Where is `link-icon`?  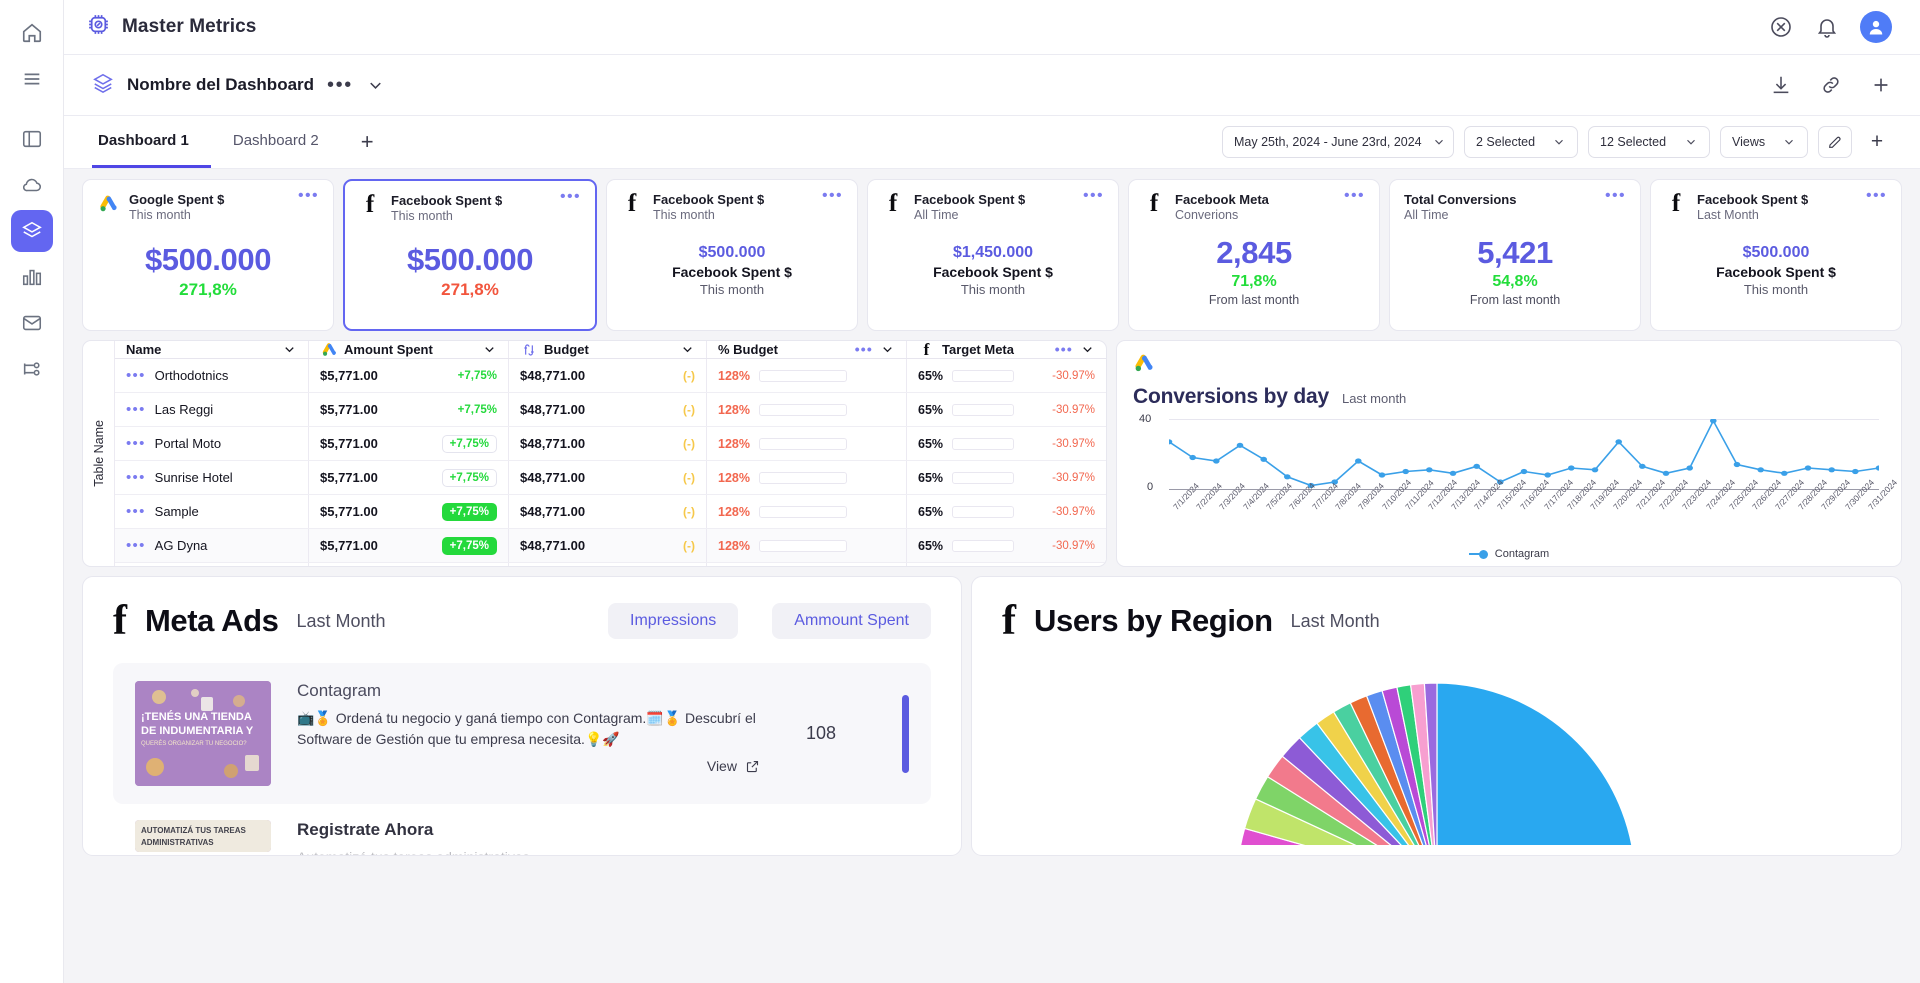
link-icon is located at coordinates (1831, 85).